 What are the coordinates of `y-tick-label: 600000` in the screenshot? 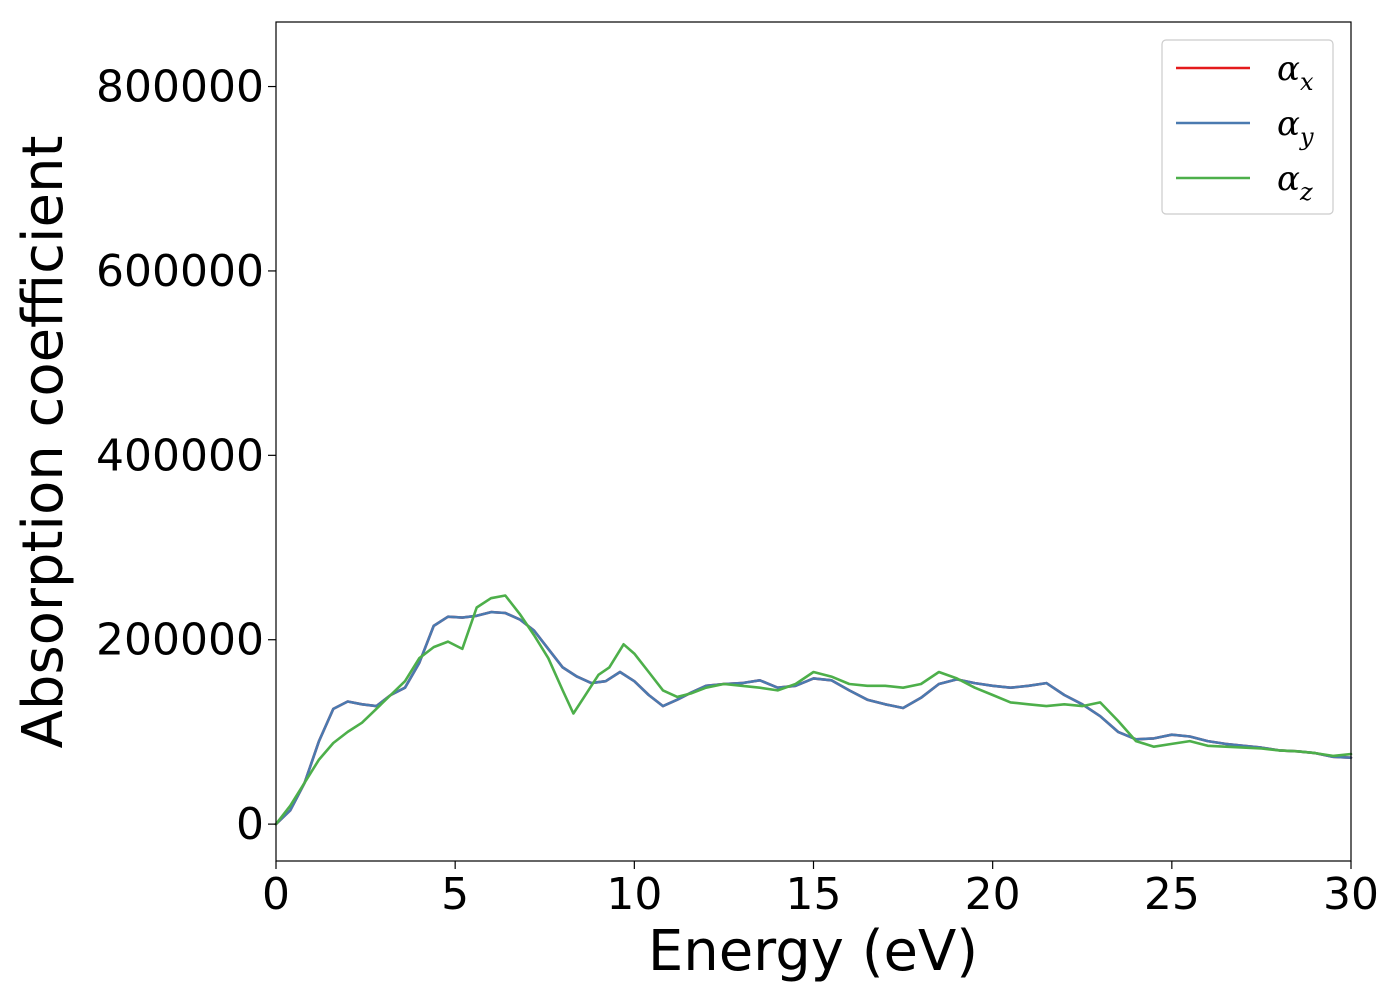 It's located at (180, 271).